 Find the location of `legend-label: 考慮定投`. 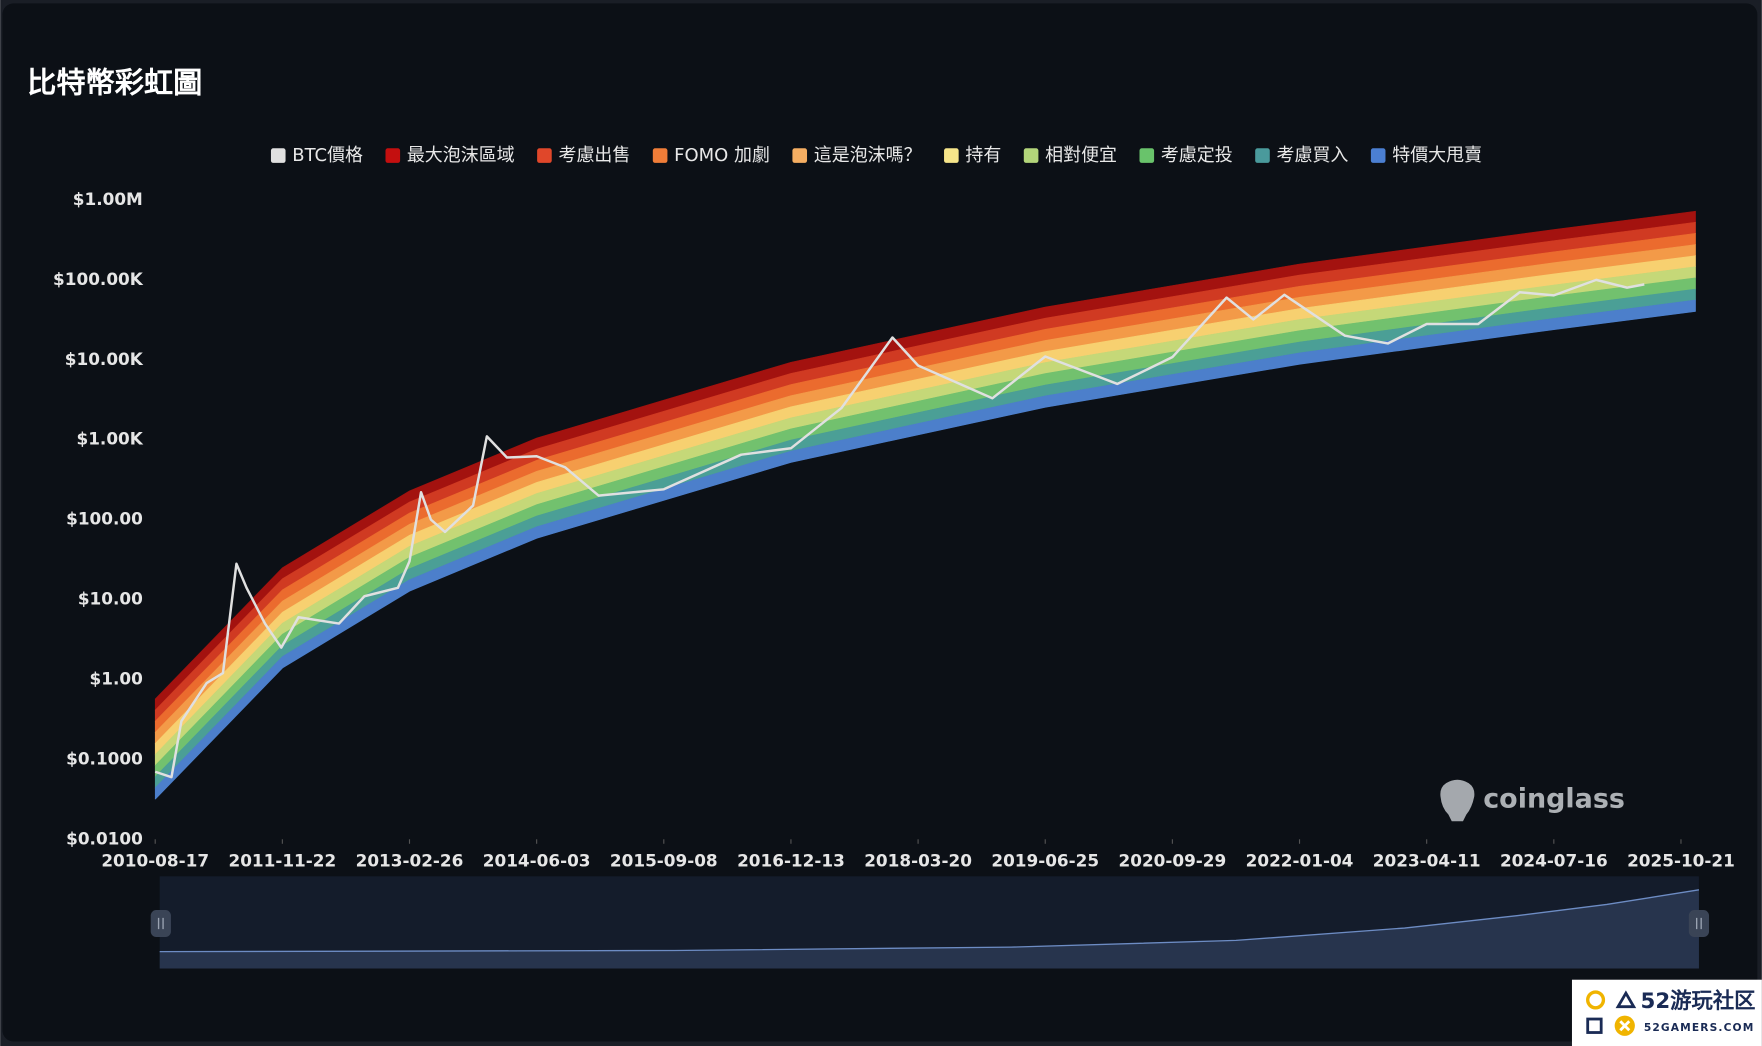

legend-label: 考慮定投 is located at coordinates (1197, 155).